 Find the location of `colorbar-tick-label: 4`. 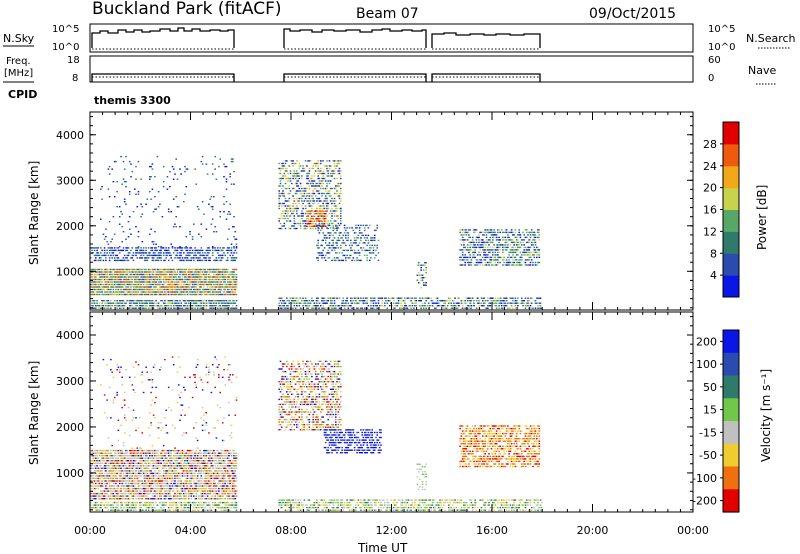

colorbar-tick-label: 4 is located at coordinates (713, 275).